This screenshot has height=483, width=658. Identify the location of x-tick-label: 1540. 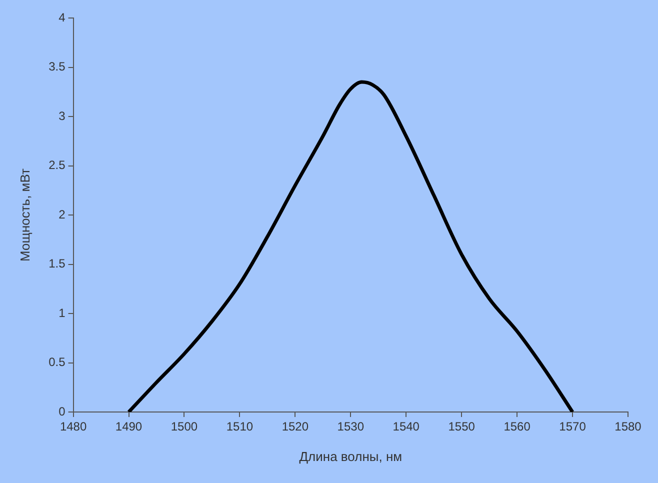
(406, 427).